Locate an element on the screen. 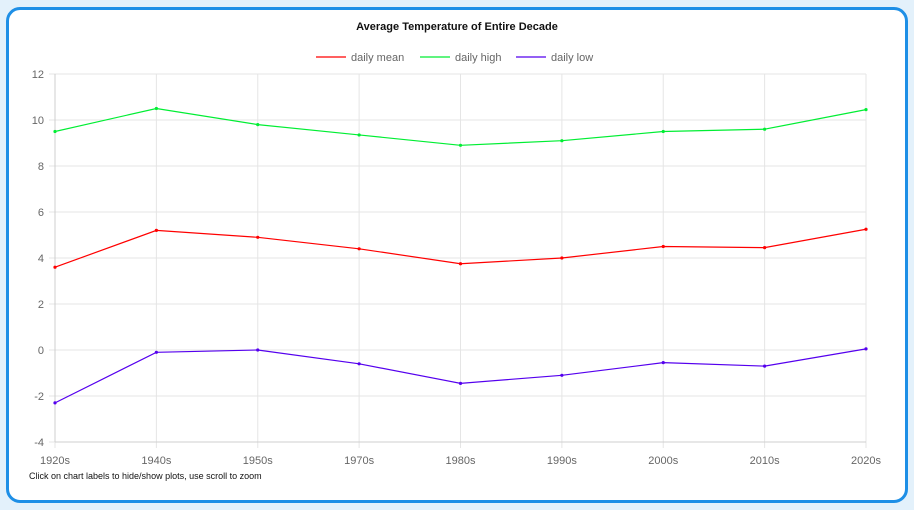 The height and width of the screenshot is (510, 914). x-tick-label: 1980s is located at coordinates (461, 461).